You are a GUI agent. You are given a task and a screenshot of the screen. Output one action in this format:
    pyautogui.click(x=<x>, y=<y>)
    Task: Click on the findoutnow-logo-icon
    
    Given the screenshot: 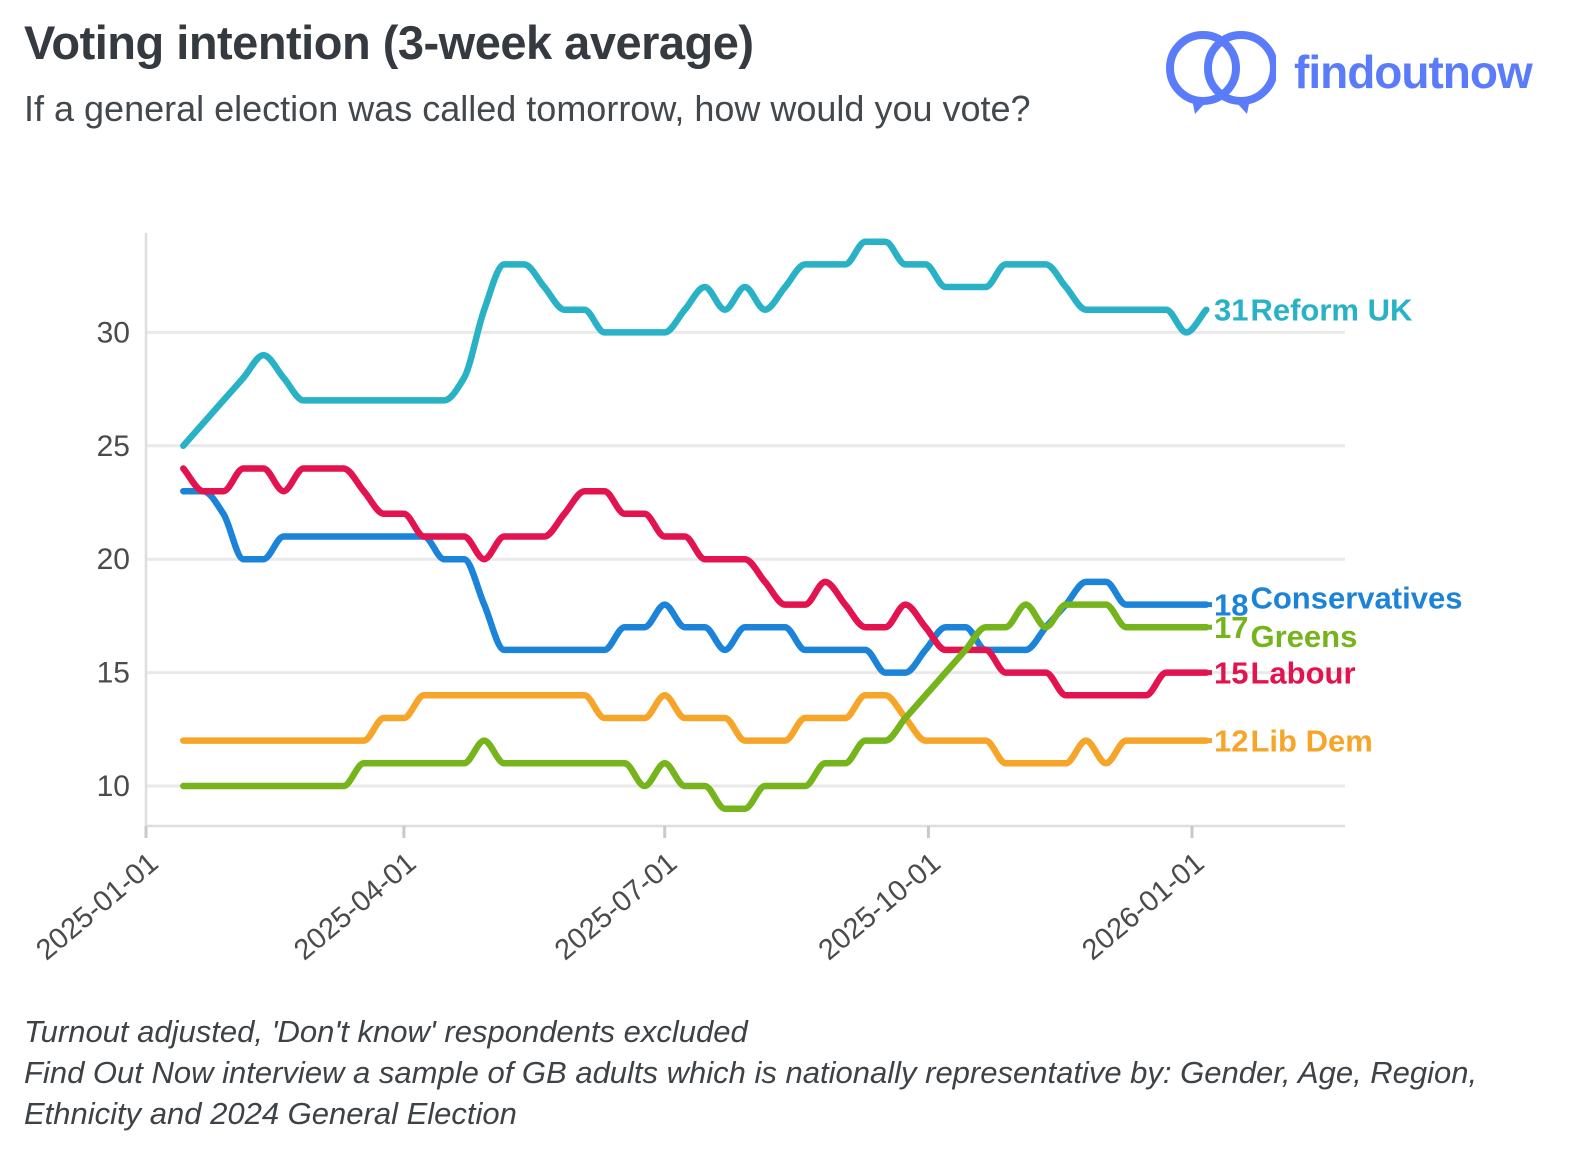 What is the action you would take?
    pyautogui.click(x=1221, y=72)
    